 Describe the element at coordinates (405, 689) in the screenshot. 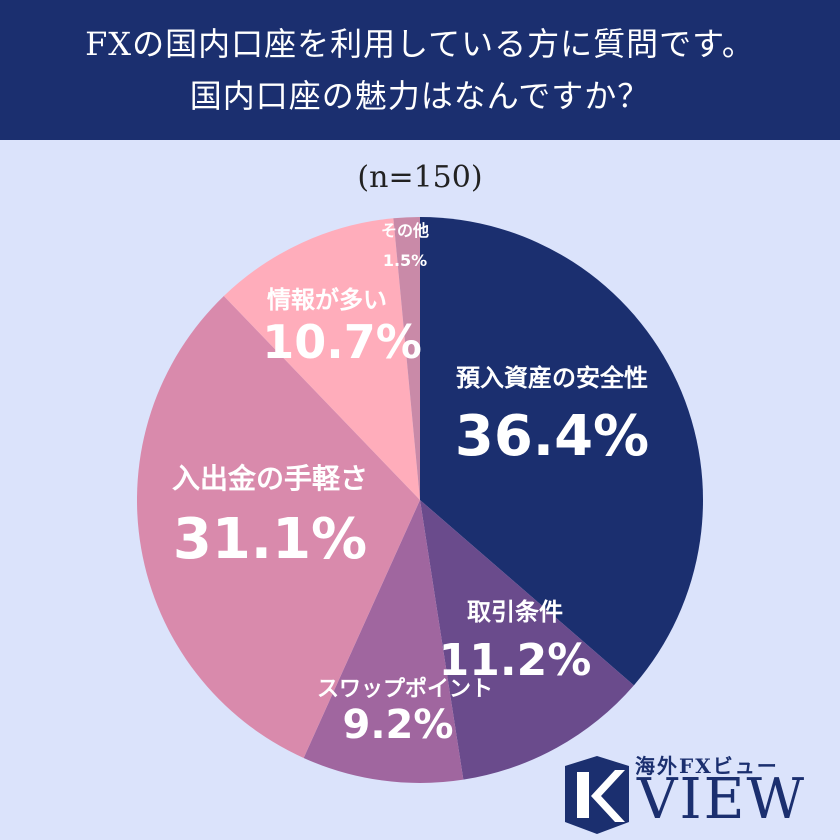

I see `slice-category-label: スワップポイント` at that location.